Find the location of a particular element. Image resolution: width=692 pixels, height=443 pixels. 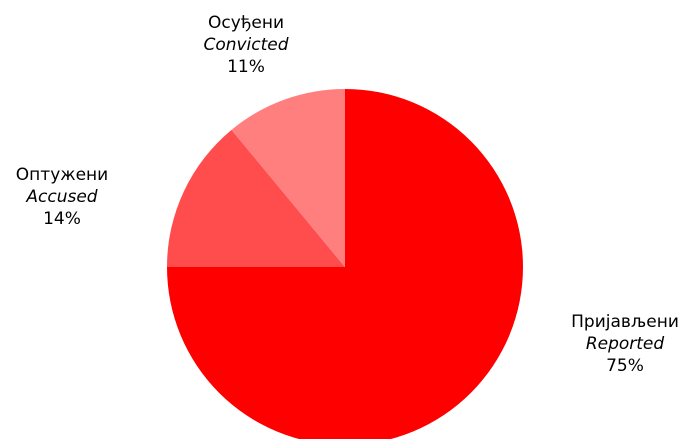

pie-slice-accused is located at coordinates (256, 198).